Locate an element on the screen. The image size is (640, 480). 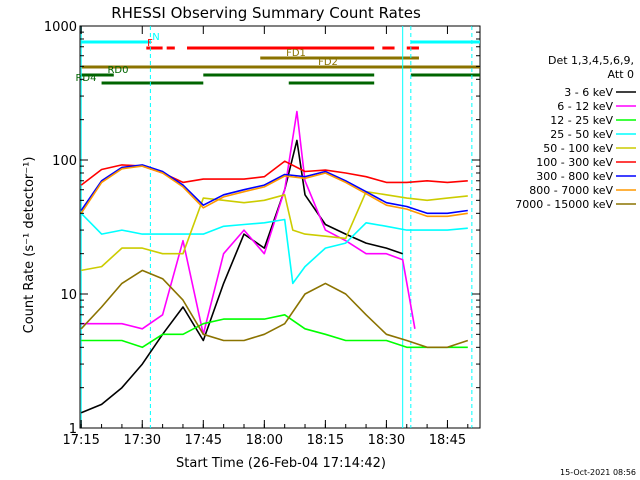
x-tick-label: 18:30 is located at coordinates (386, 440).